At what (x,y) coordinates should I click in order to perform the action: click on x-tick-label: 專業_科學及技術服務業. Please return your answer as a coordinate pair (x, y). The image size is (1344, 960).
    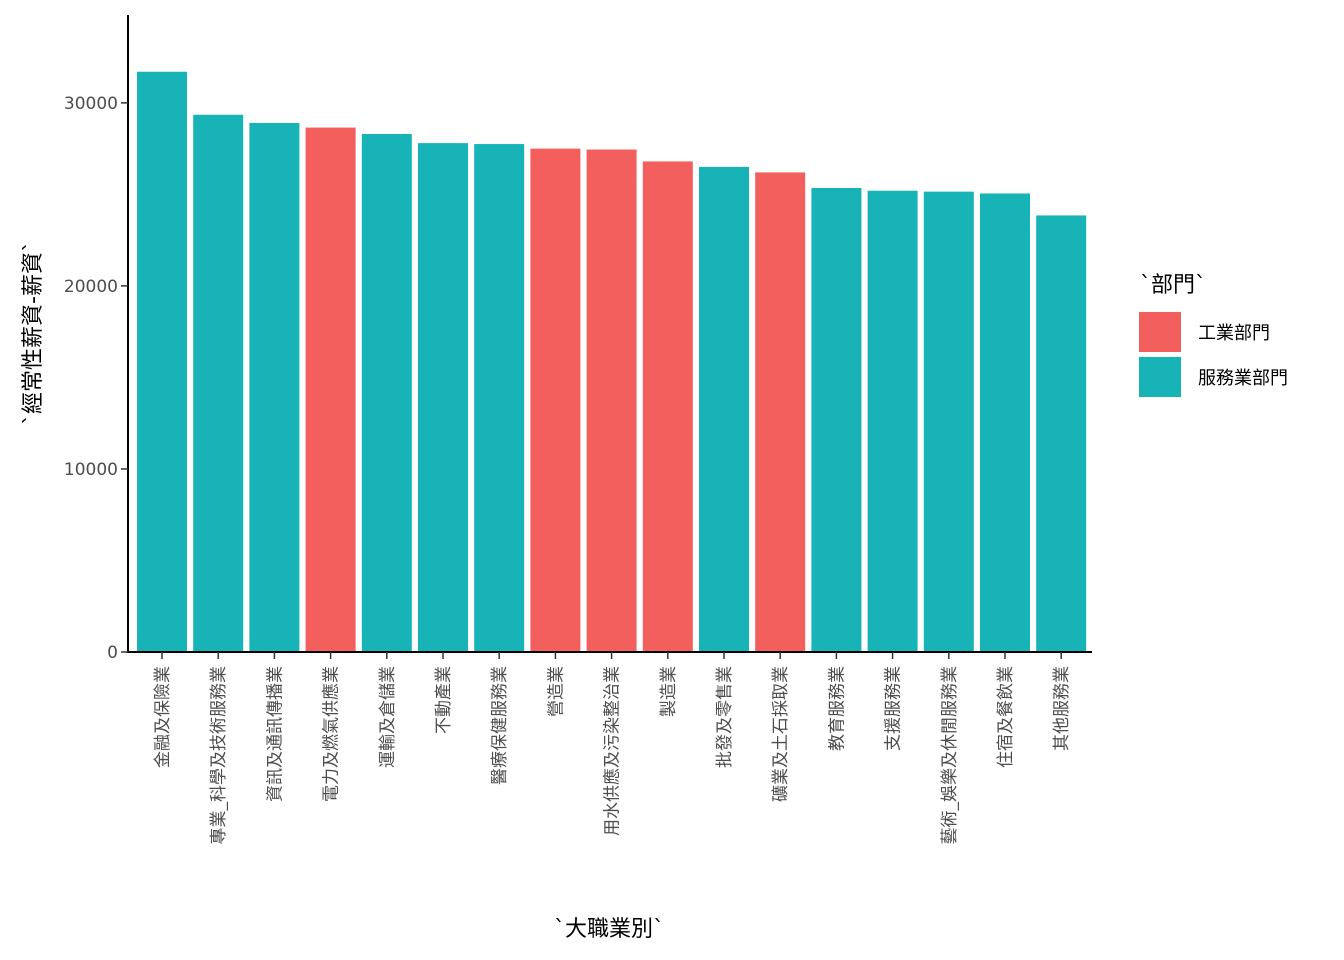
    Looking at the image, I should click on (219, 755).